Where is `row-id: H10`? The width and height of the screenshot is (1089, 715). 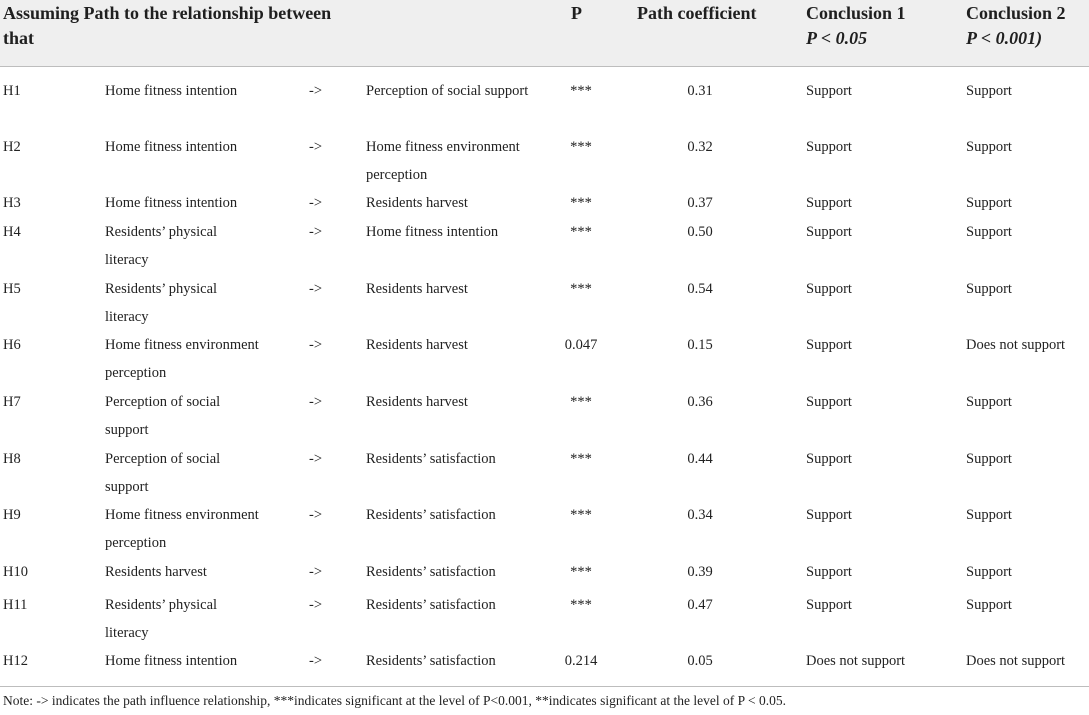 row-id: H10 is located at coordinates (15, 572).